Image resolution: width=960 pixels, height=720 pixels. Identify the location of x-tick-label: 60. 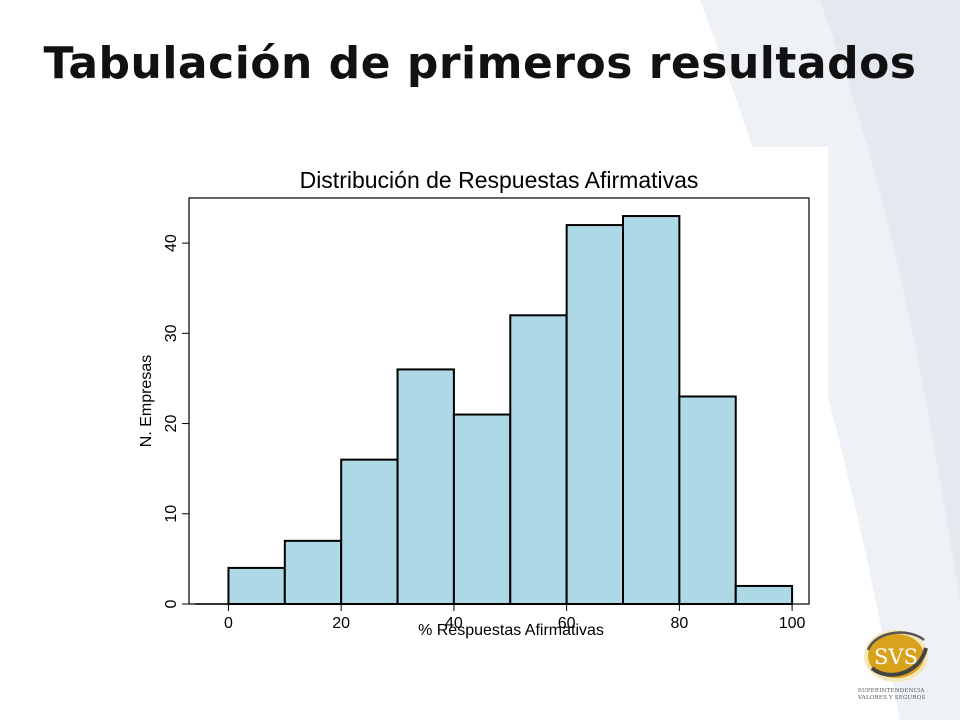
(567, 623).